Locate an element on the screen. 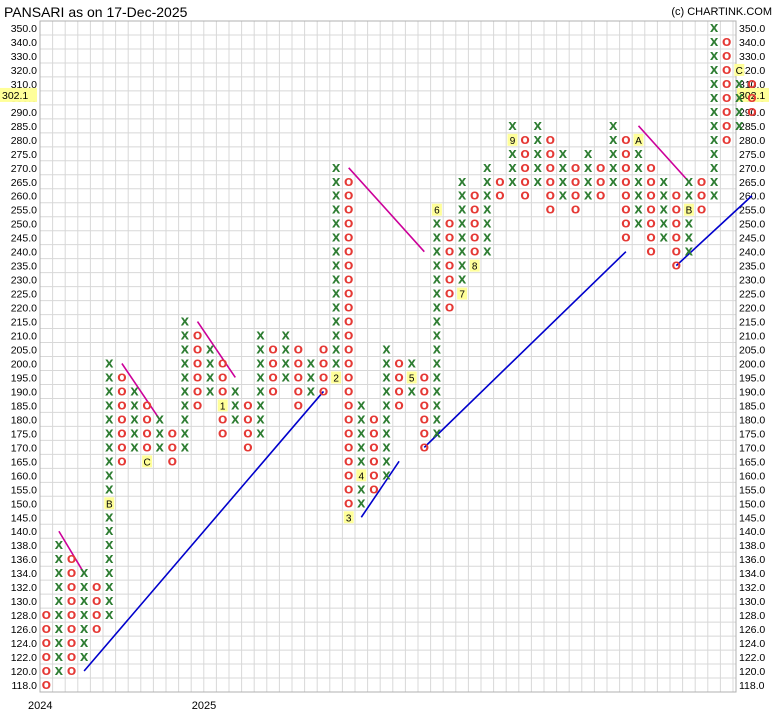 The height and width of the screenshot is (722, 778). month-marker: C is located at coordinates (739, 71).